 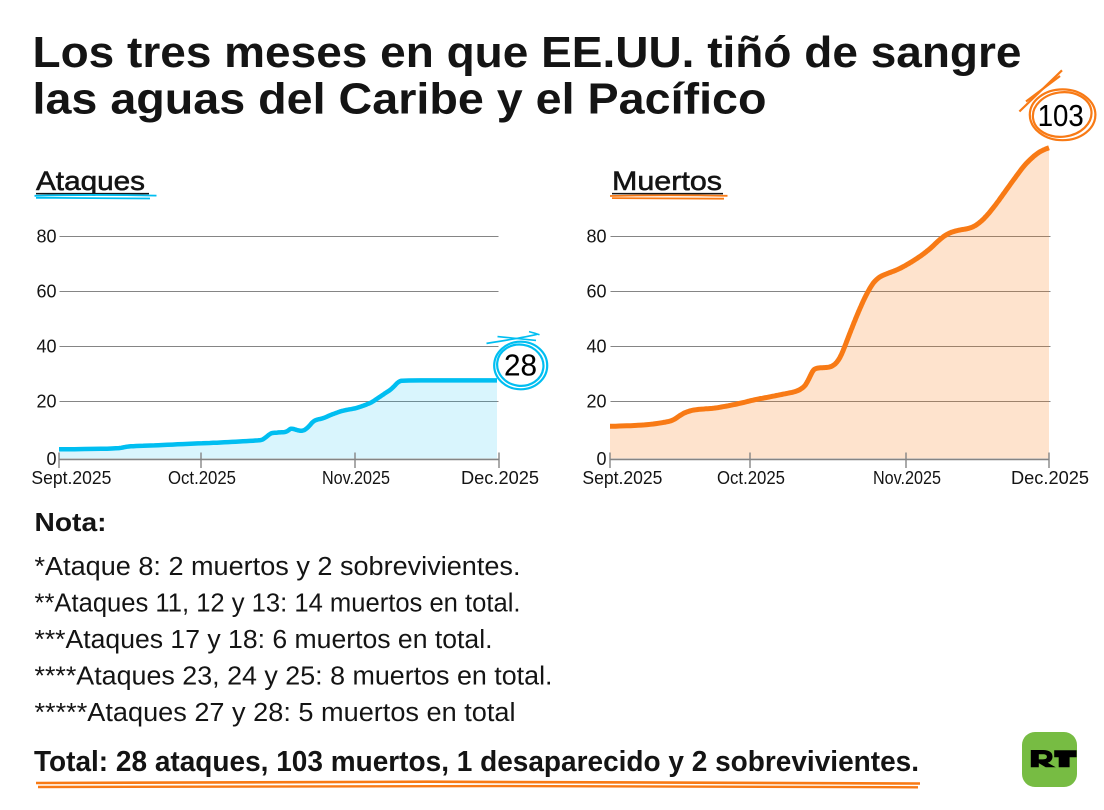 What do you see at coordinates (278, 567) in the screenshot?
I see `svg-text:*Ataque 8: 2 muertos y 2 sobre: *Ataque 8: 2 muertos y 2 sobrevivientes.` at bounding box center [278, 567].